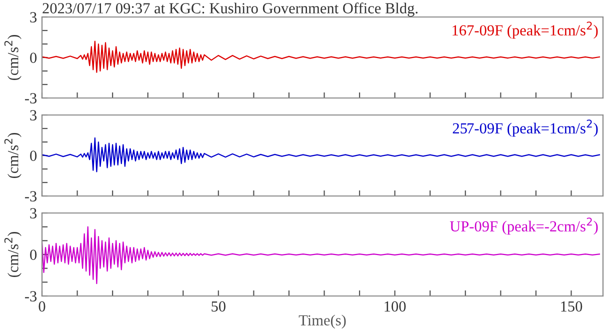 The image size is (605, 334). Describe the element at coordinates (525, 30) in the screenshot. I see `series-label: 167-09F (peak=1cm/s$^{2}$)` at that location.